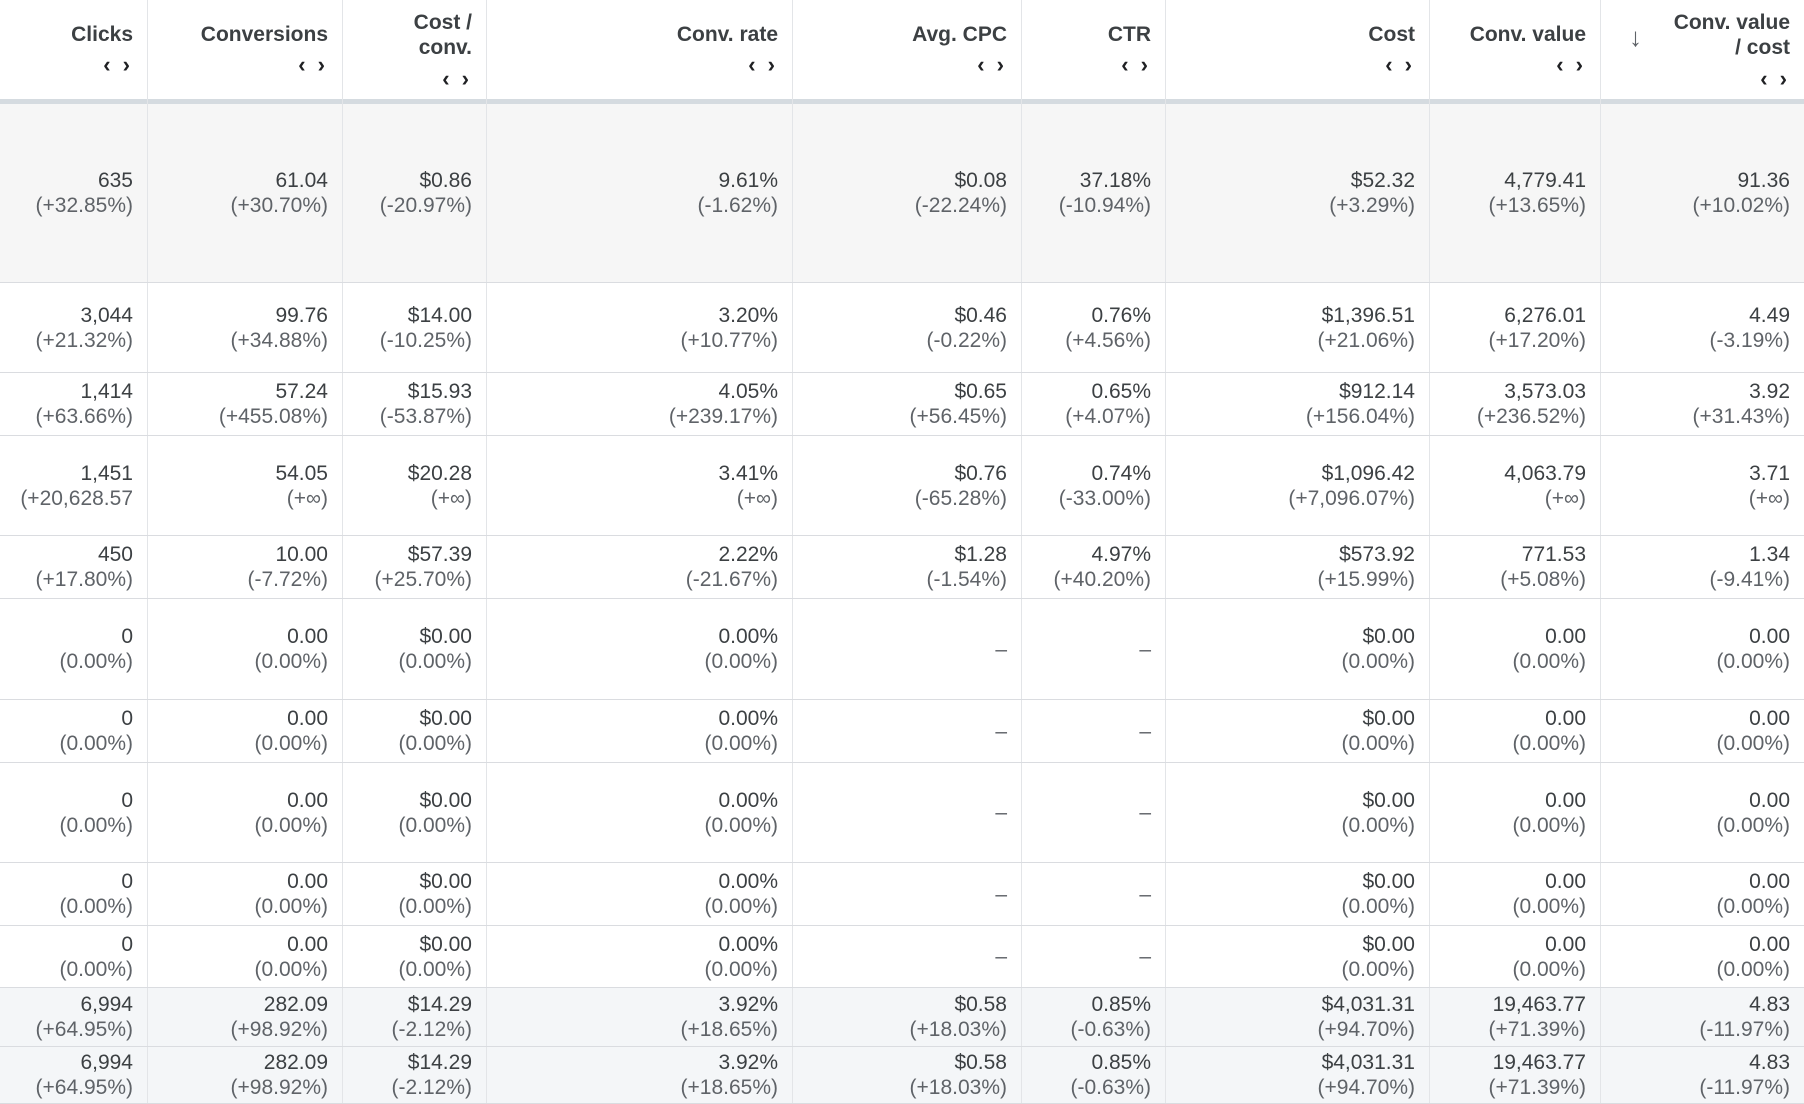 The height and width of the screenshot is (1104, 1804). What do you see at coordinates (1298, 193) in the screenshot?
I see `table-cell-cost: $52.32 (+3.29%)` at bounding box center [1298, 193].